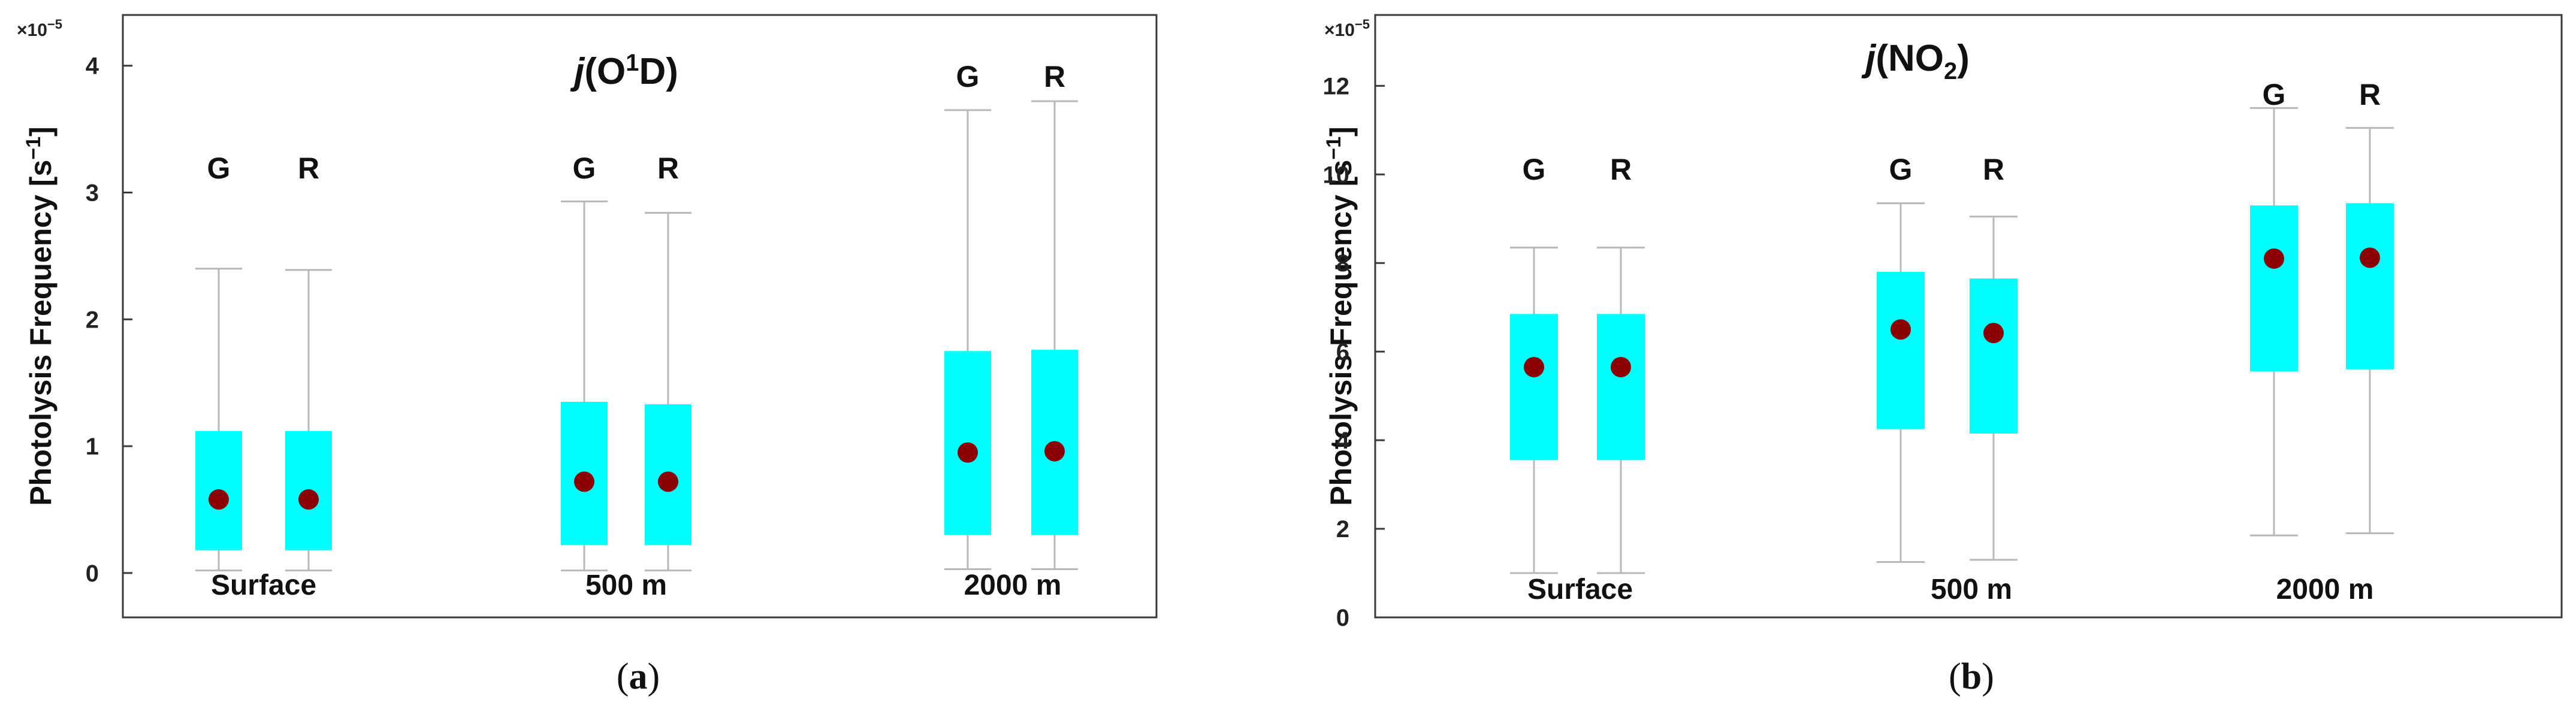  Describe the element at coordinates (1972, 676) in the screenshot. I see `panel-tag-b: (b)` at that location.